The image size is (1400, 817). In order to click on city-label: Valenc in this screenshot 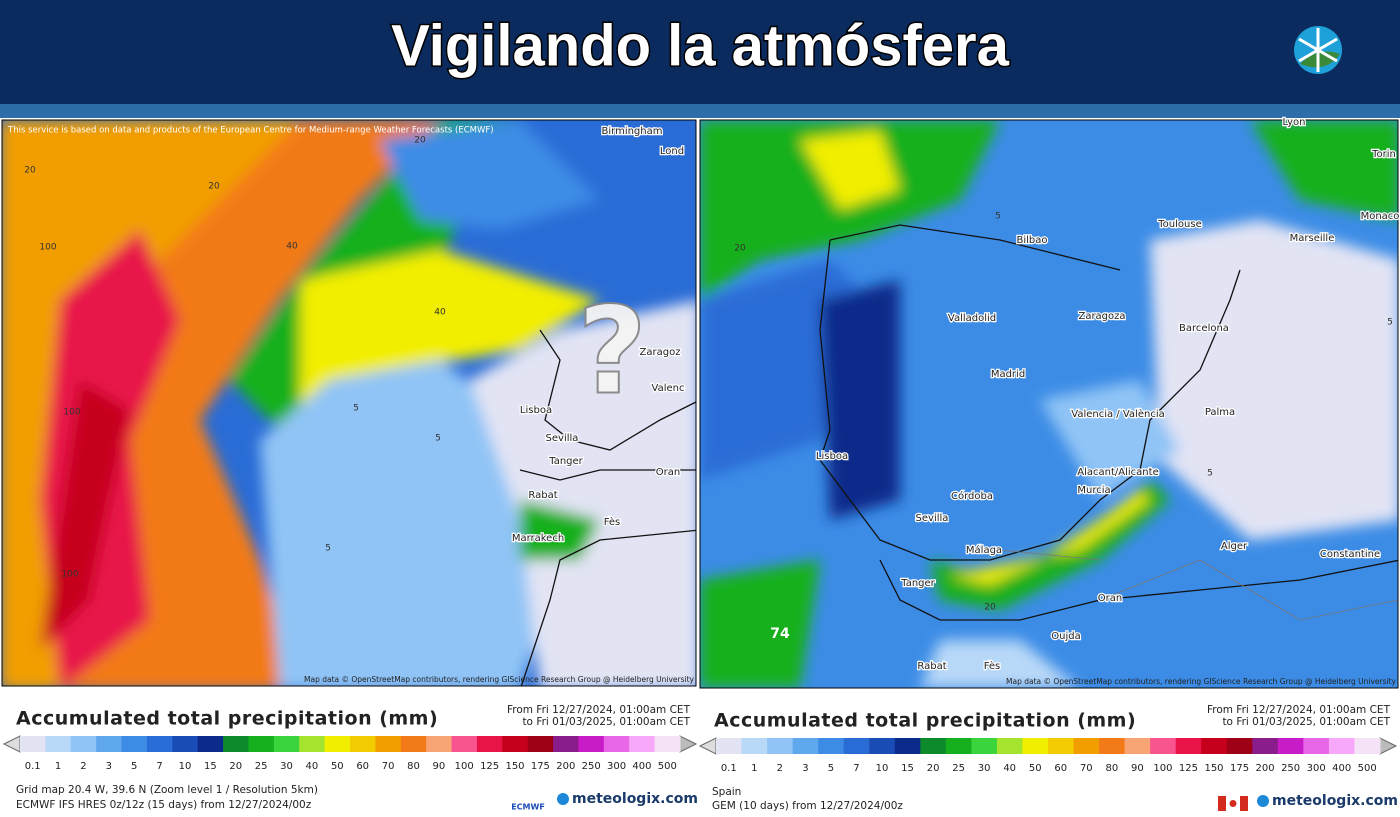, I will do `click(668, 388)`.